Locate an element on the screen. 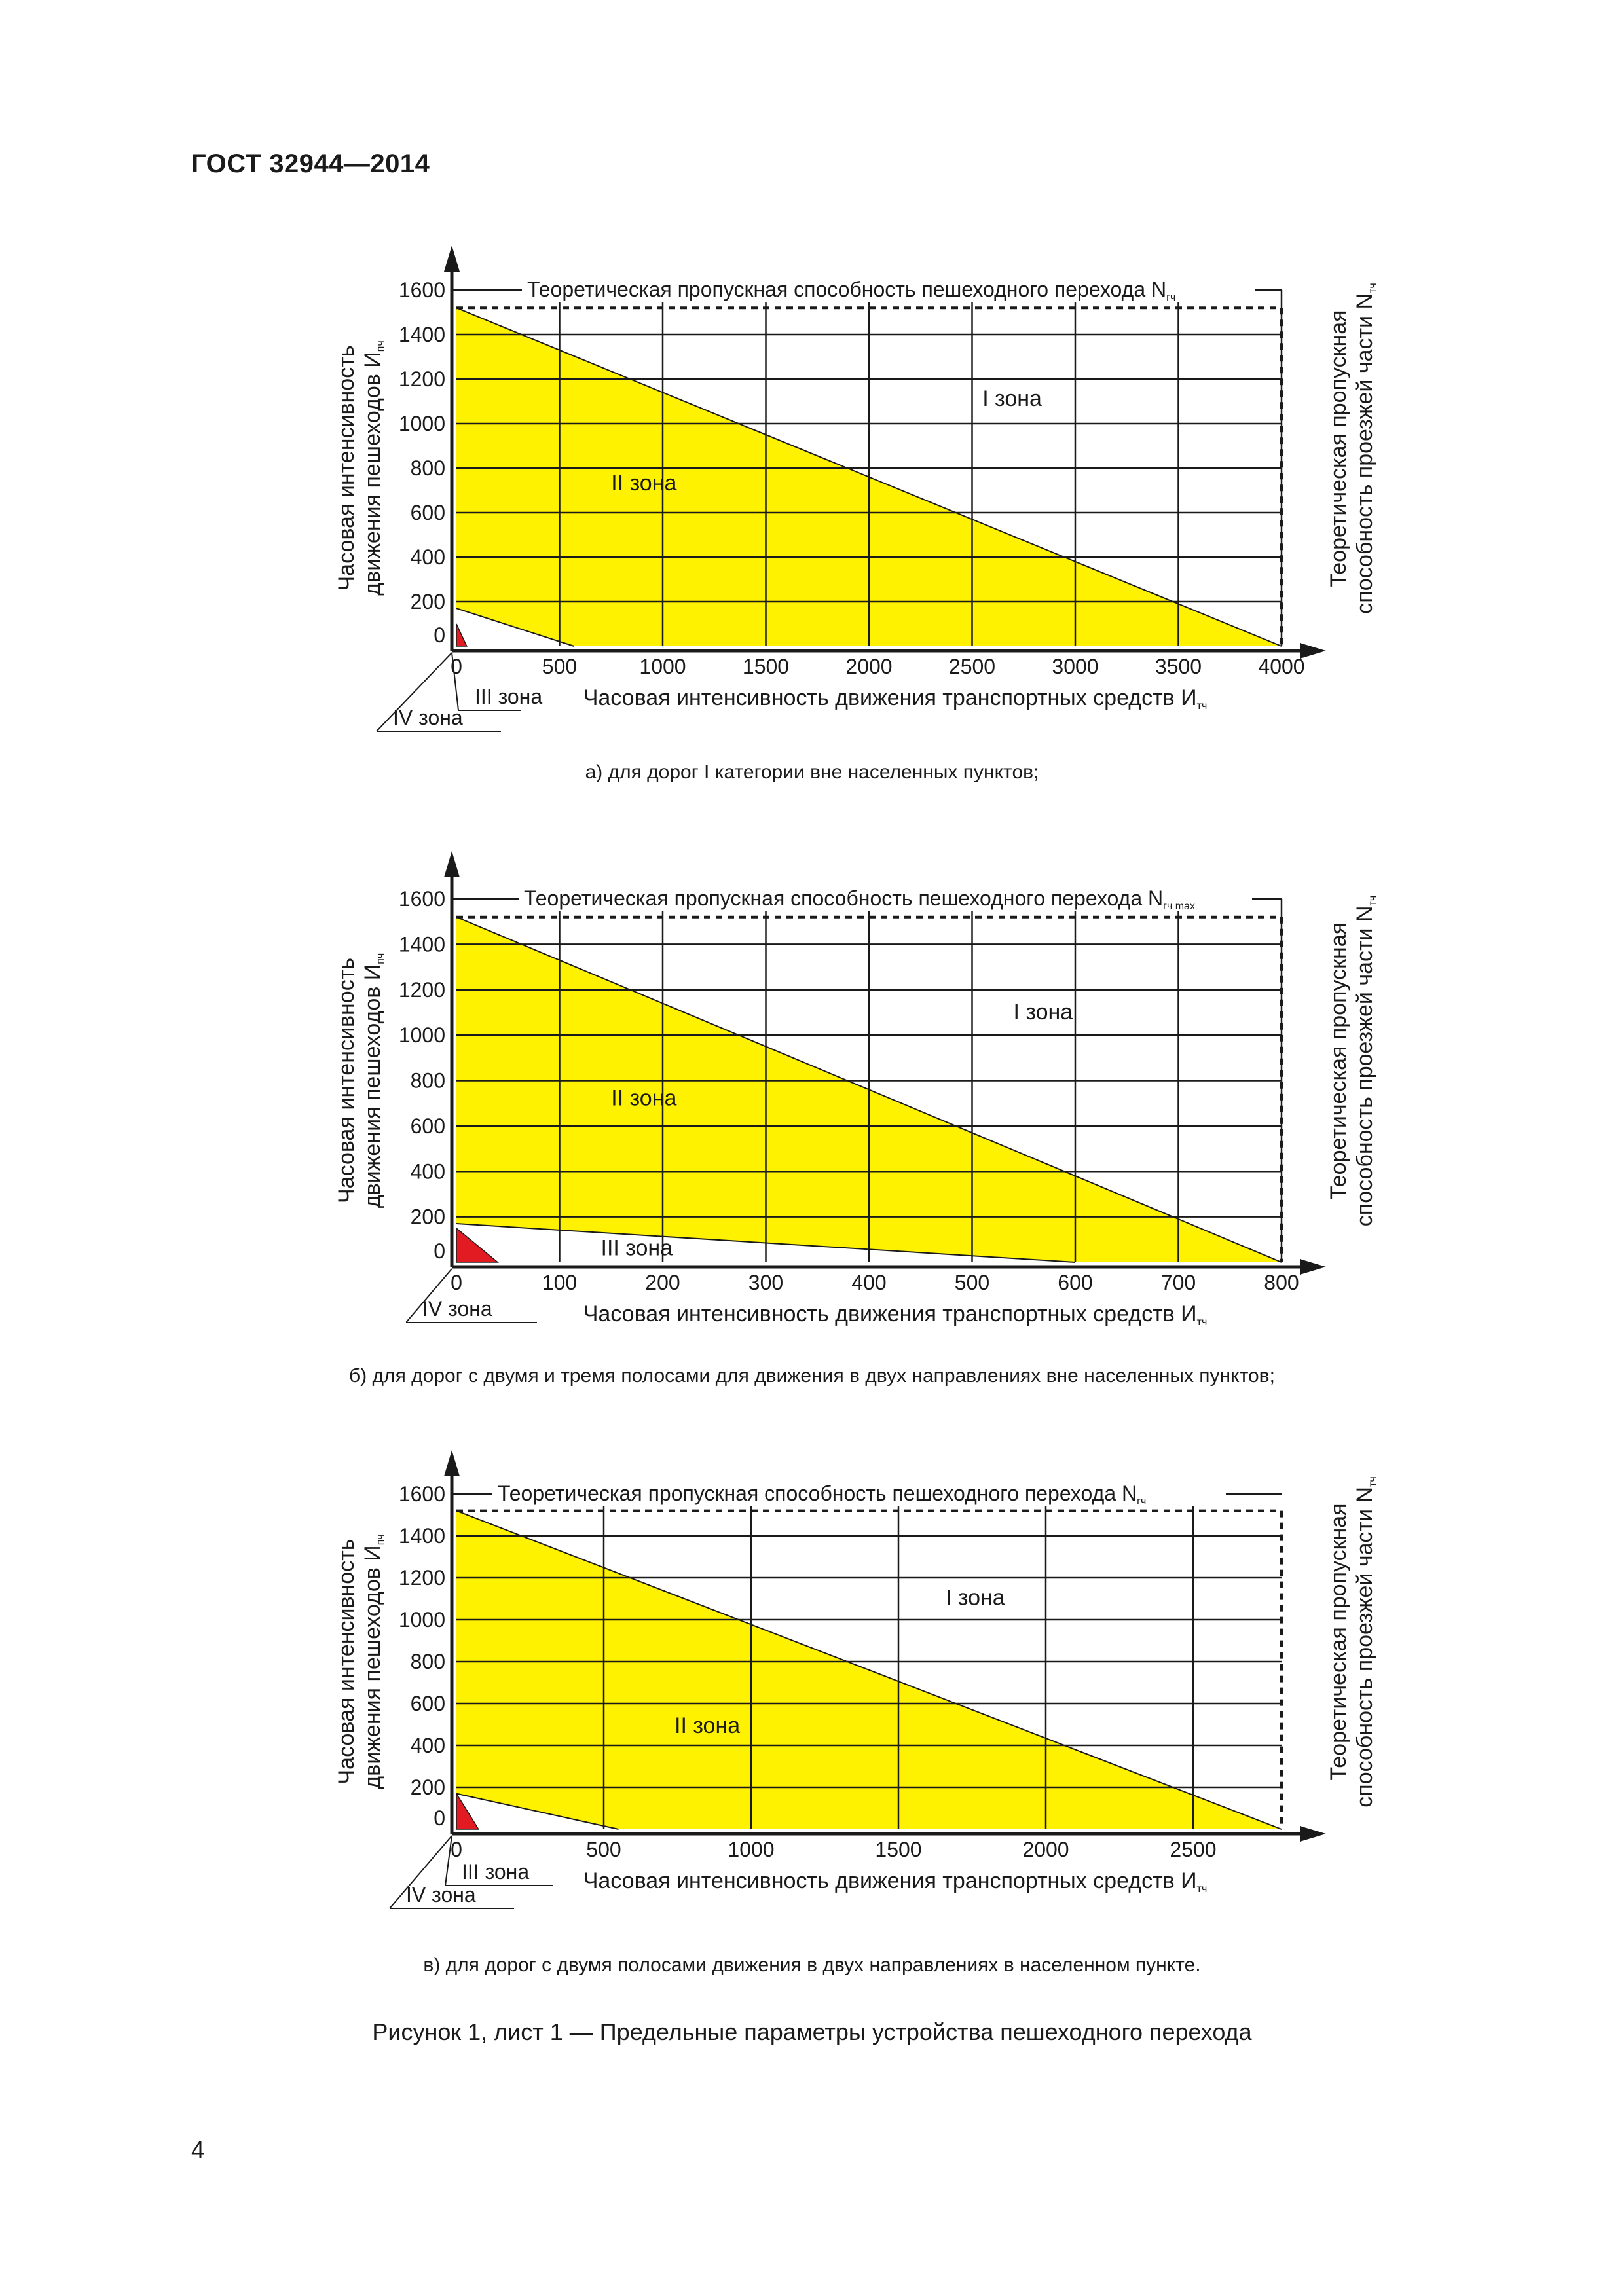 This screenshot has height=2296, width=1624. x-tick-label-7: 3500 is located at coordinates (1178, 666).